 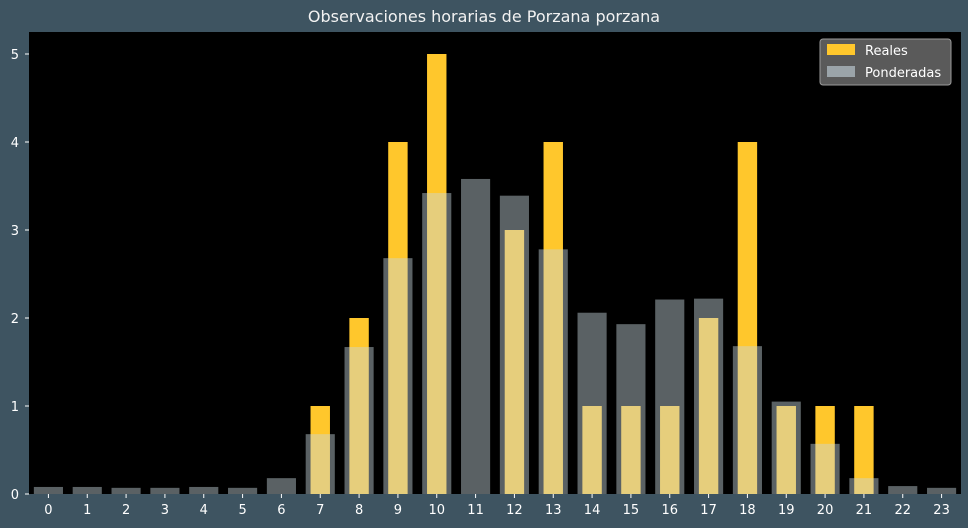 What do you see at coordinates (87, 510) in the screenshot?
I see `x-tick-label-1: 1` at bounding box center [87, 510].